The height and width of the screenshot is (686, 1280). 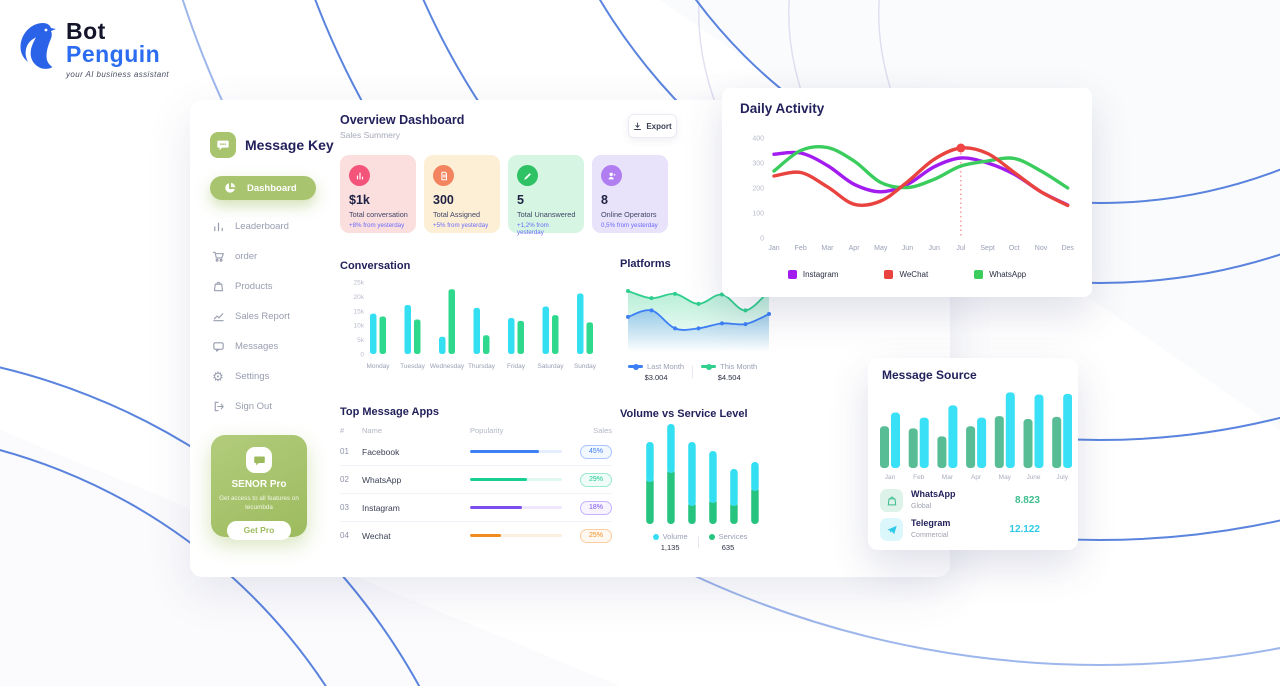 I want to click on export-label: Export, so click(x=659, y=126).